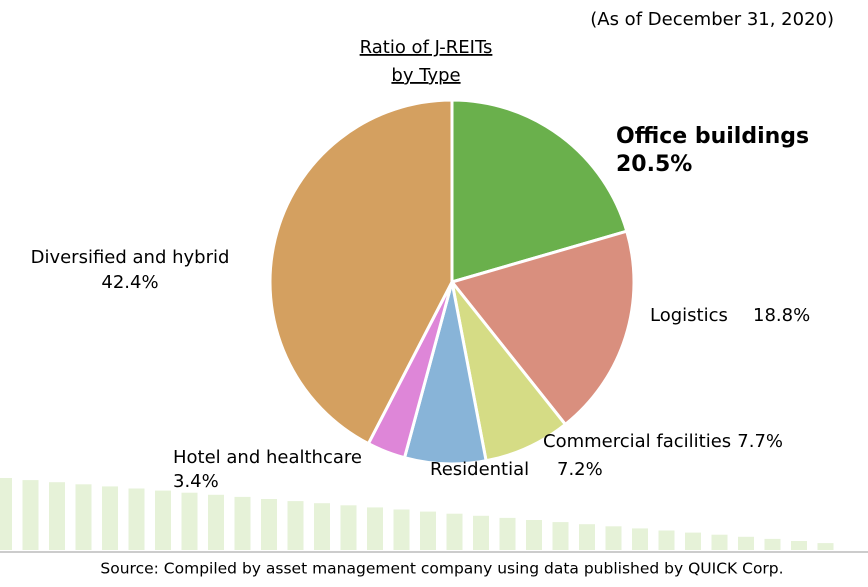 The height and width of the screenshot is (587, 868). Describe the element at coordinates (129, 282) in the screenshot. I see `slice-value-label: 42.4%` at that location.